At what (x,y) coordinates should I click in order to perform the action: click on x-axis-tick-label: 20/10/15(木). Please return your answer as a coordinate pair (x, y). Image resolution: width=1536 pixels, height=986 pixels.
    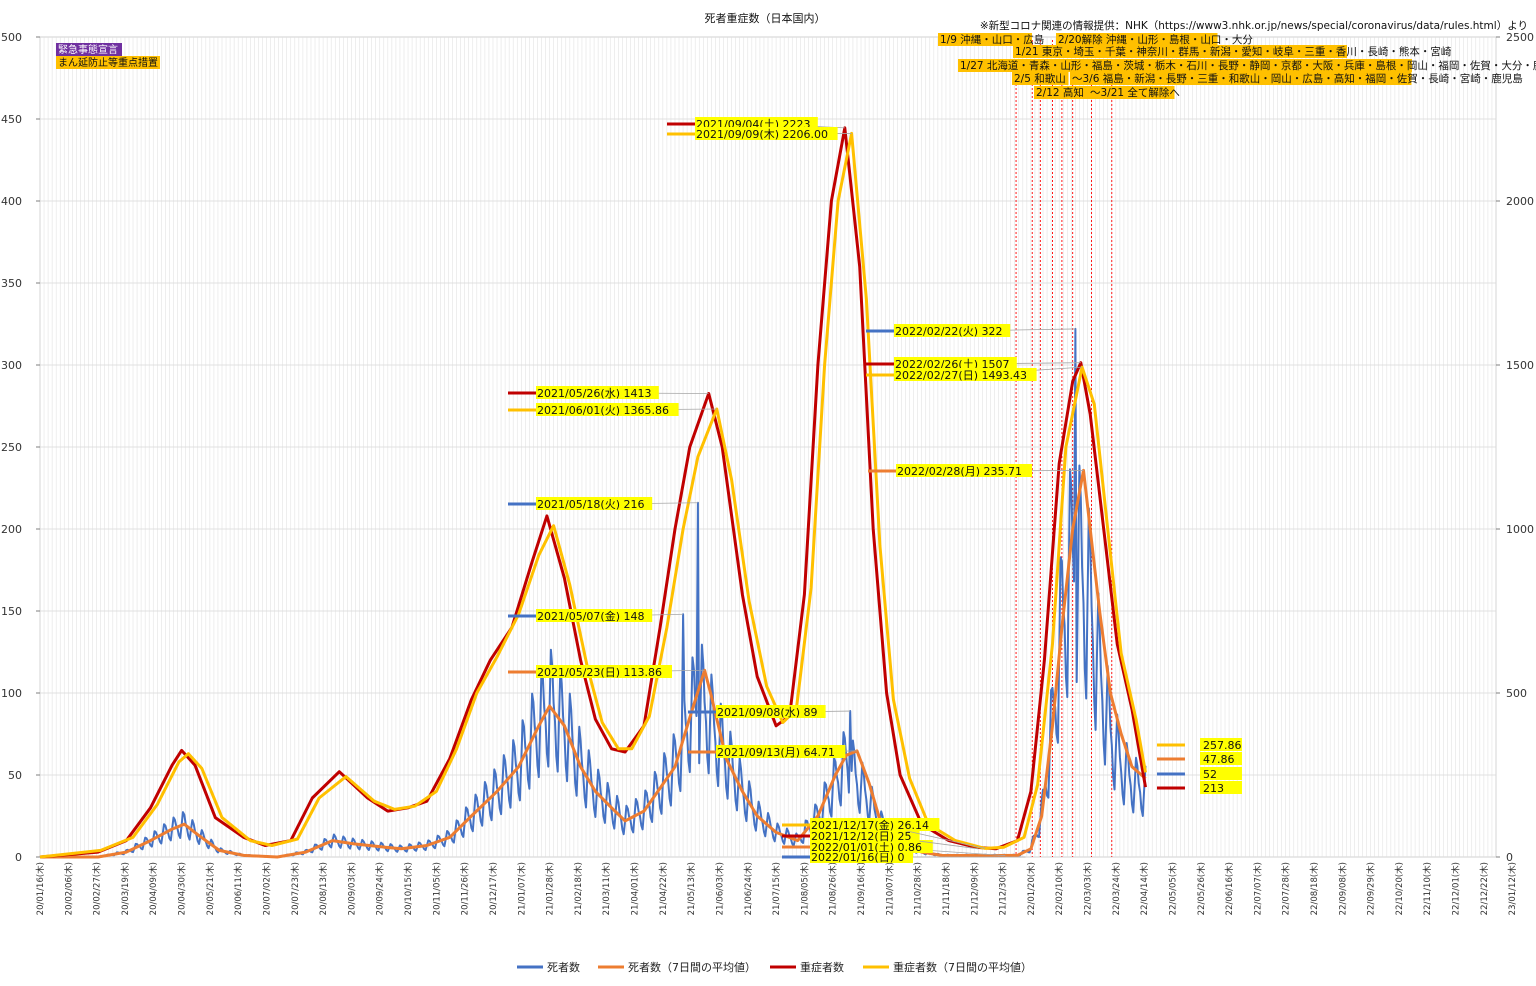
    Looking at the image, I should click on (408, 888).